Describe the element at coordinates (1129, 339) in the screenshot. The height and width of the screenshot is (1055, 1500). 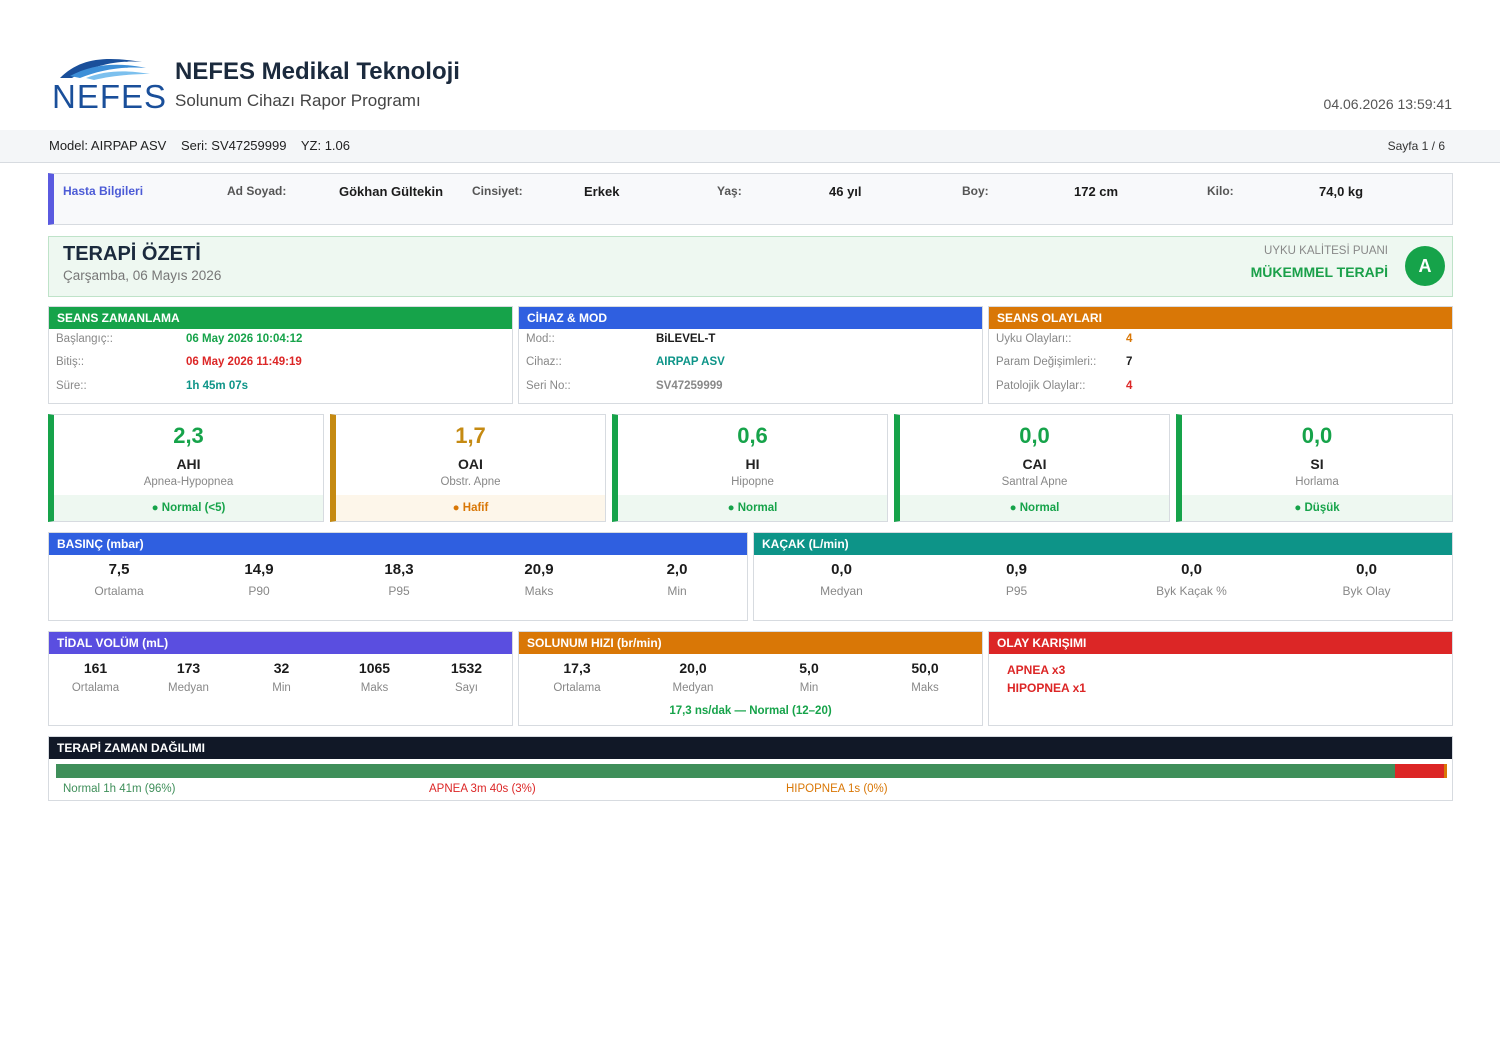
I see `sleep-events-value: 4` at that location.